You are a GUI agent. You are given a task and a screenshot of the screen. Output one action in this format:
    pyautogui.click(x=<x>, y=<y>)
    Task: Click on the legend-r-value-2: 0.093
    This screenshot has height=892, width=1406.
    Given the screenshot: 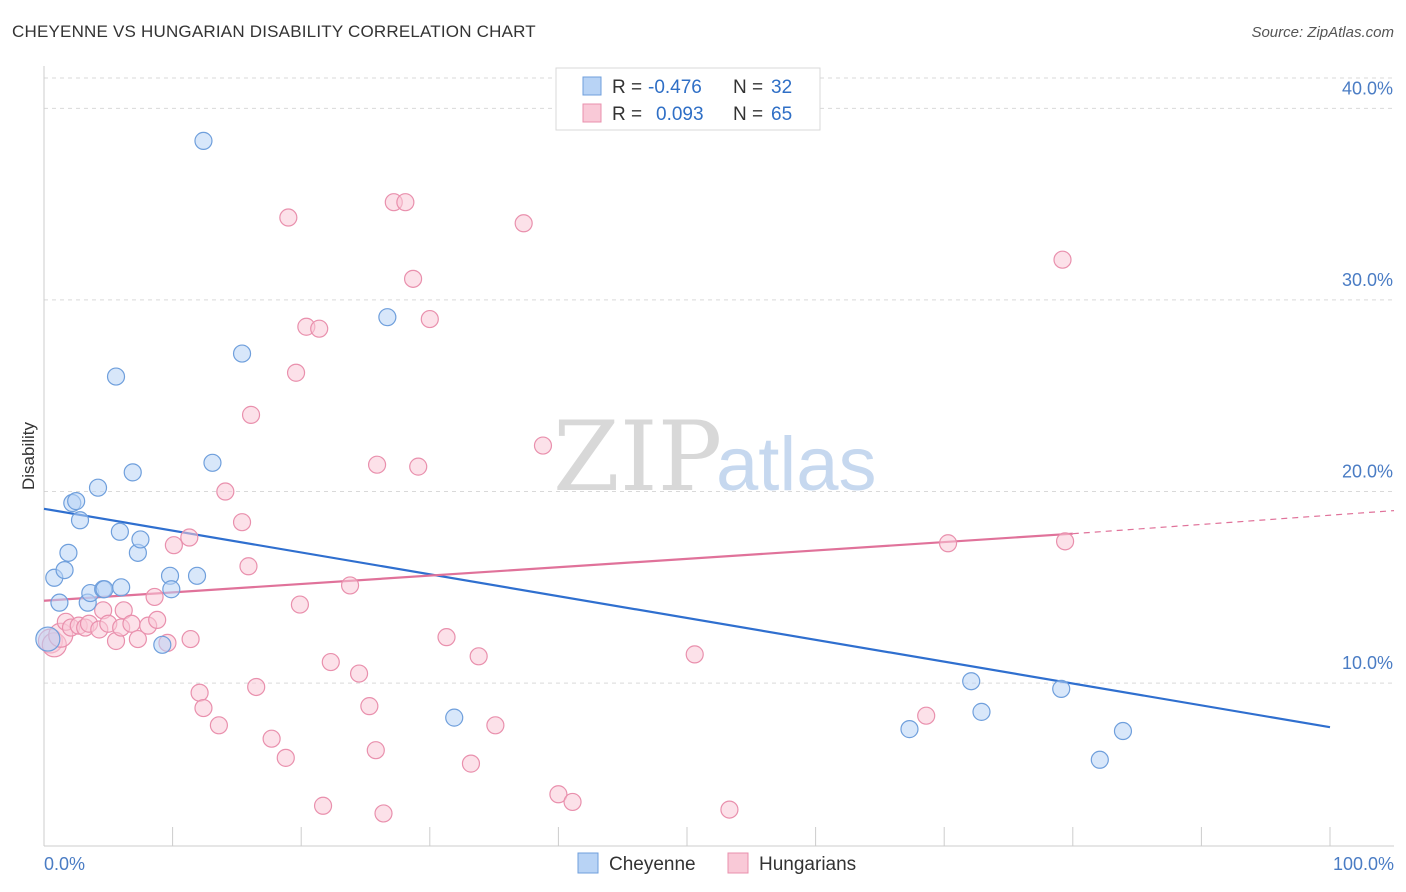 What is the action you would take?
    pyautogui.click(x=680, y=114)
    